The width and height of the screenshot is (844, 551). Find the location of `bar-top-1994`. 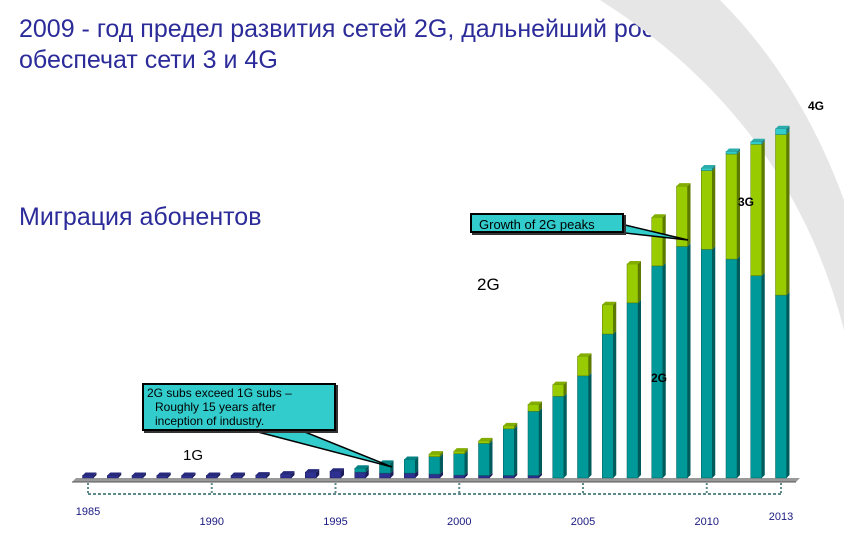

bar-top-1994 is located at coordinates (312, 471).